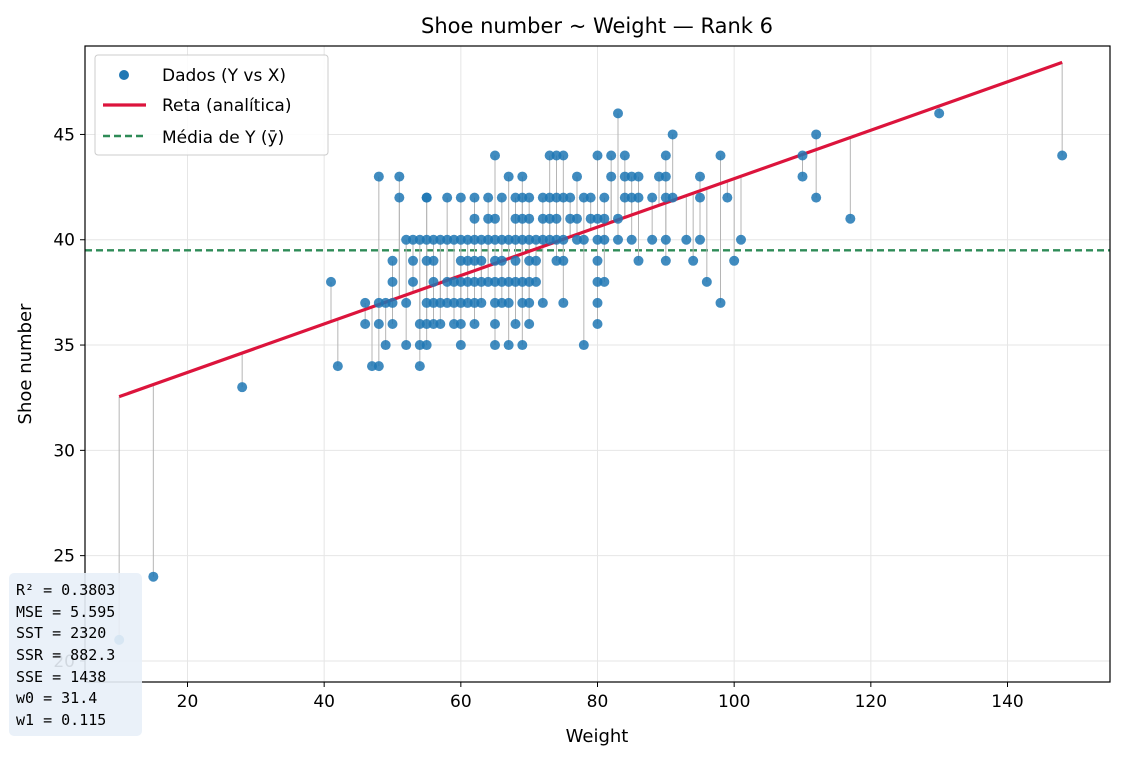 The height and width of the screenshot is (760, 1124). What do you see at coordinates (61, 633) in the screenshot?
I see `stats-sst: SST = 2320` at bounding box center [61, 633].